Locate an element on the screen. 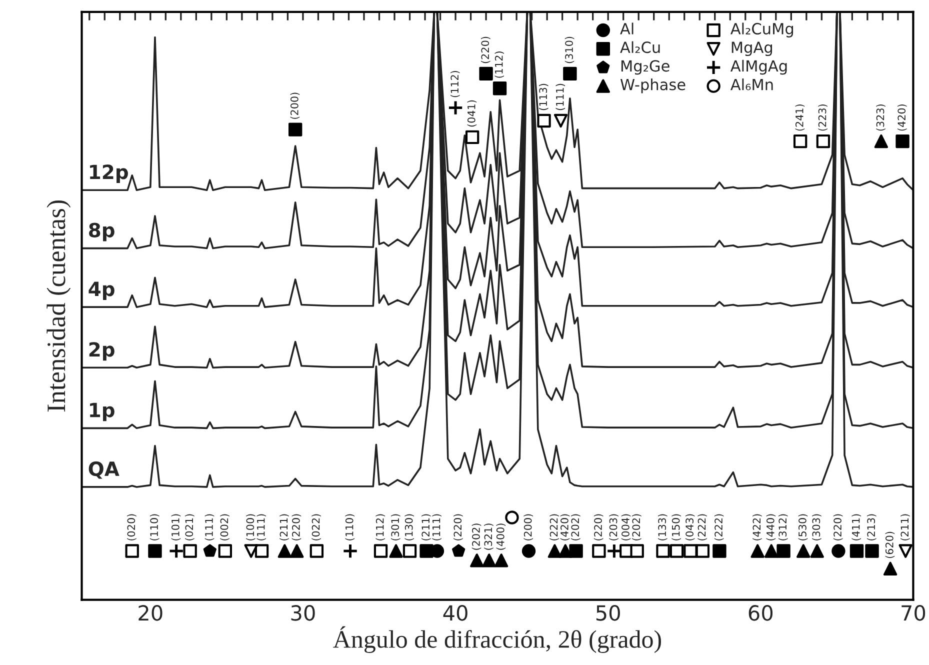 The image size is (929, 665). legend-label: W-phase is located at coordinates (653, 86).